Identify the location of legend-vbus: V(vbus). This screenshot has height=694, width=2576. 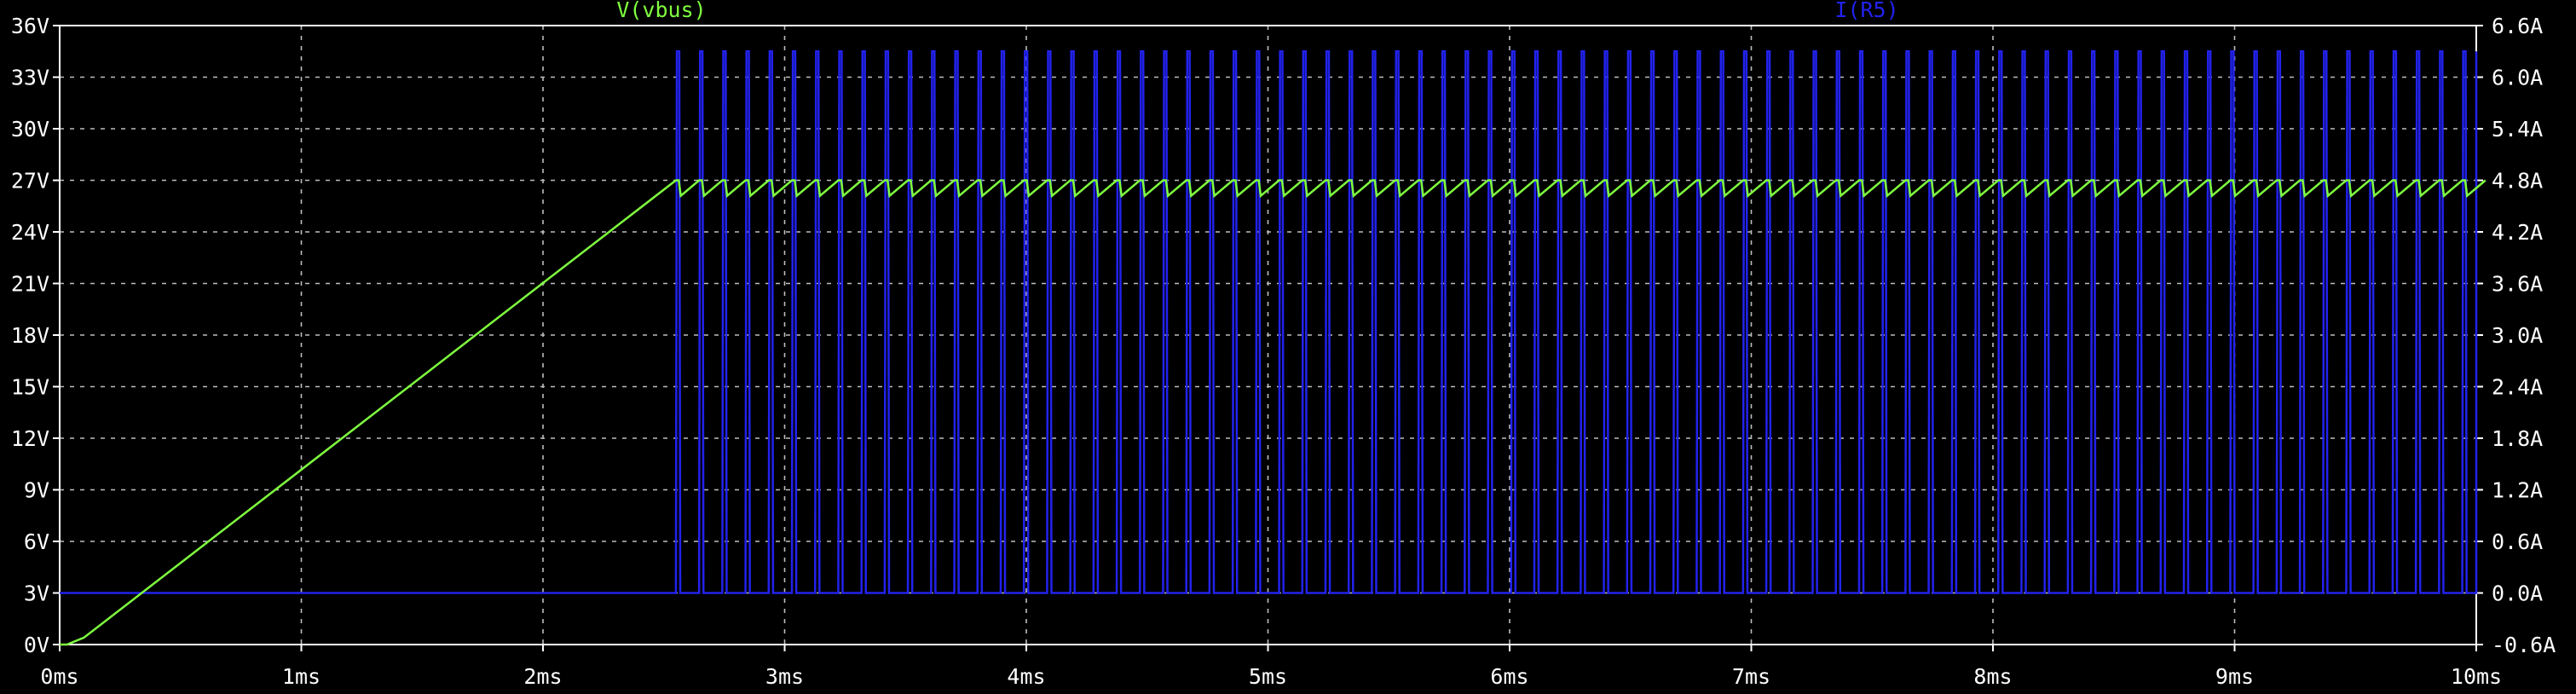
(661, 11).